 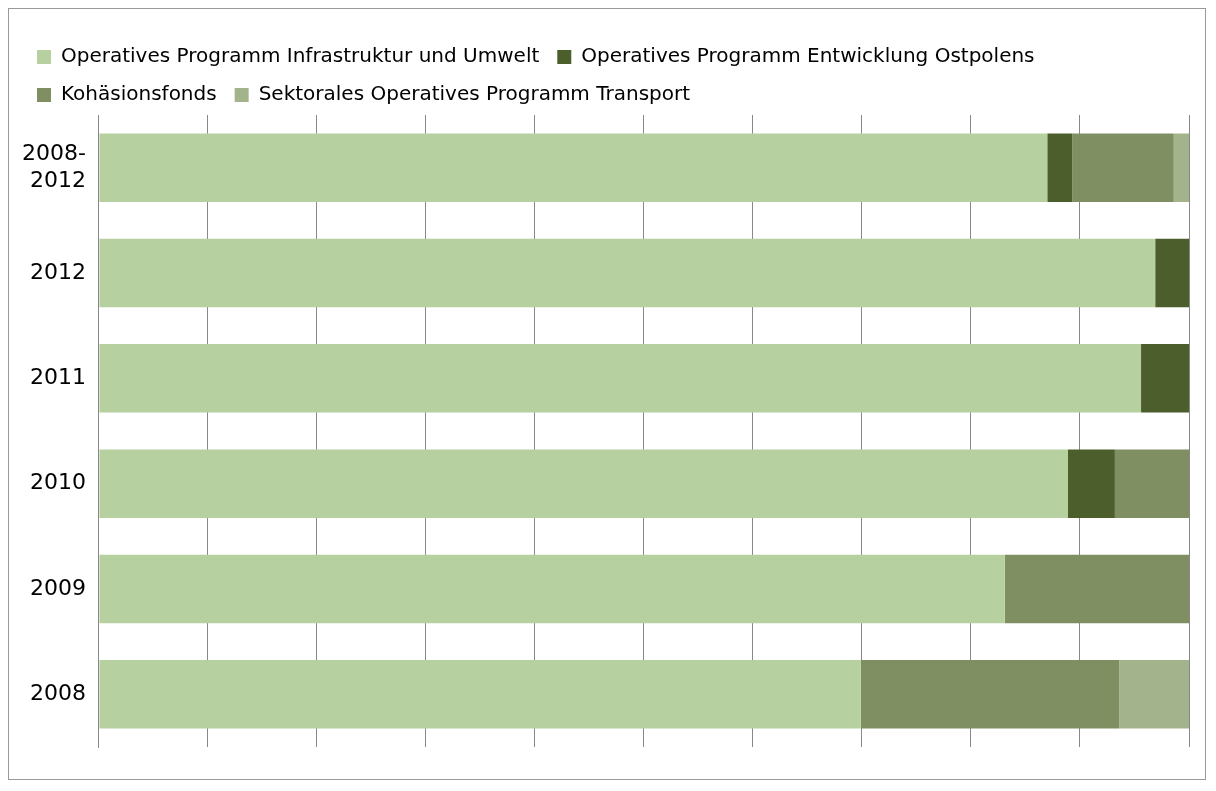 What do you see at coordinates (139, 93) in the screenshot?
I see `legend-label: Kohäsionsfonds` at bounding box center [139, 93].